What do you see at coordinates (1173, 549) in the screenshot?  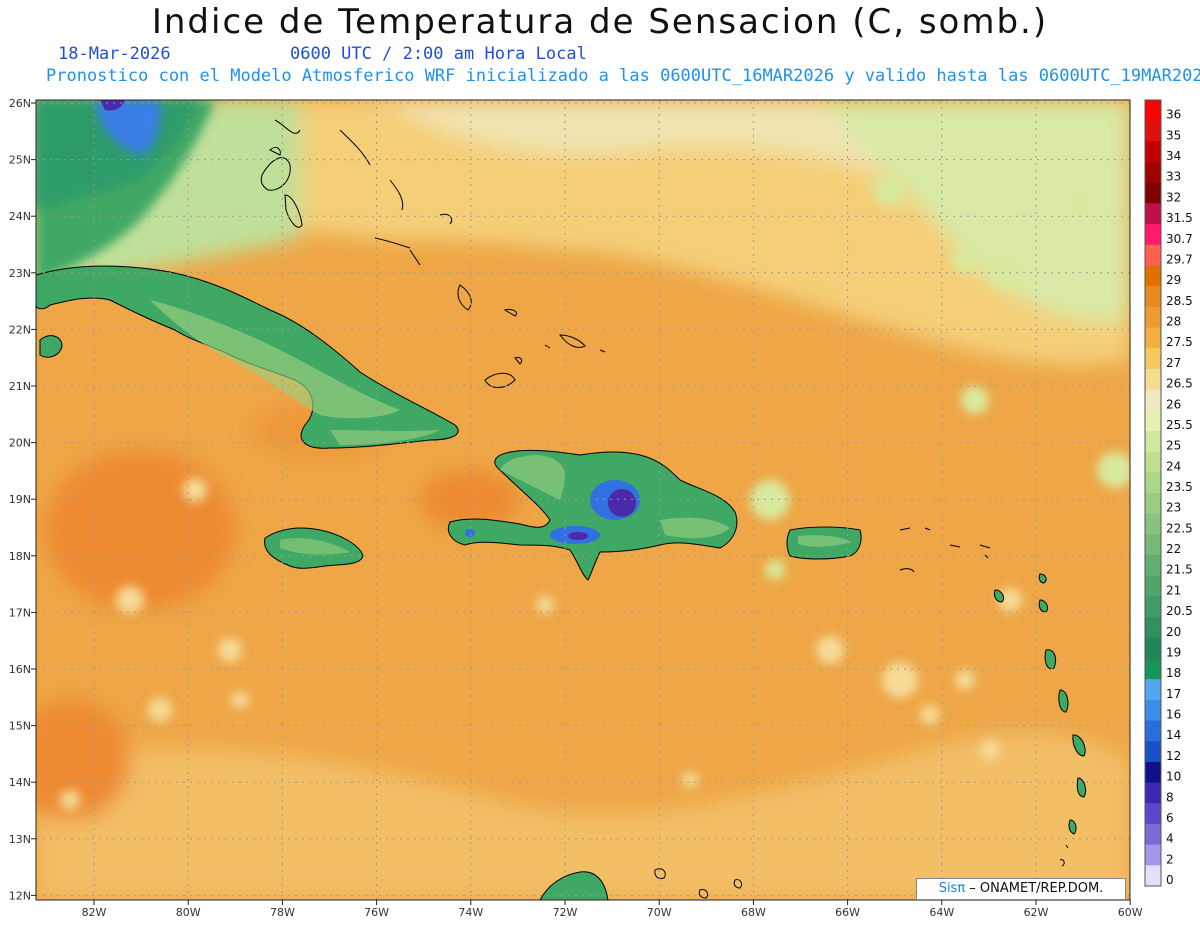 I see `colorbar-label: 22` at bounding box center [1173, 549].